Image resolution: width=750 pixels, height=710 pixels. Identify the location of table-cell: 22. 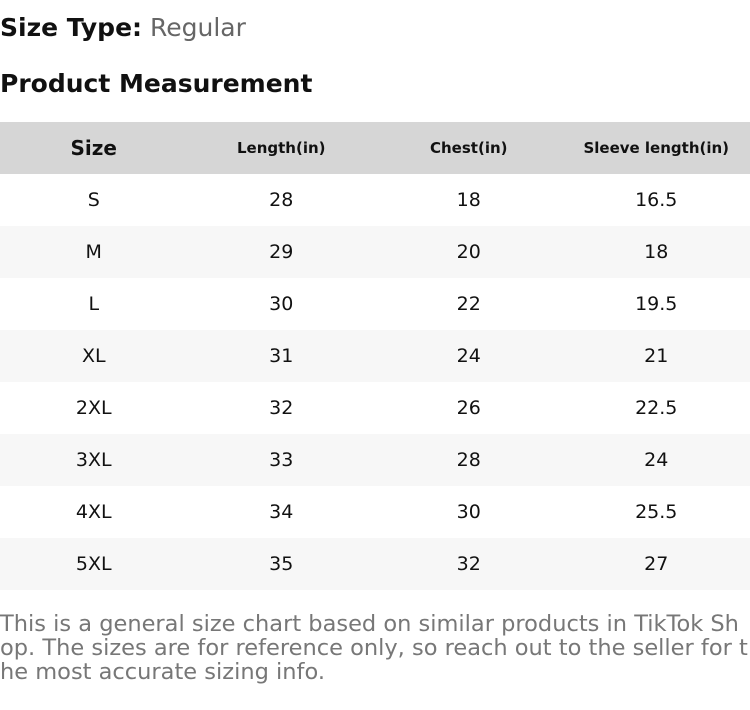
(468, 304).